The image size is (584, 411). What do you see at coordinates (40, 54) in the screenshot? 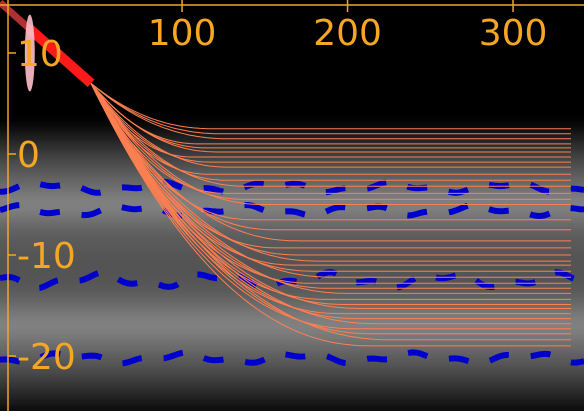
I see `y-tick-label-10: 10` at bounding box center [40, 54].